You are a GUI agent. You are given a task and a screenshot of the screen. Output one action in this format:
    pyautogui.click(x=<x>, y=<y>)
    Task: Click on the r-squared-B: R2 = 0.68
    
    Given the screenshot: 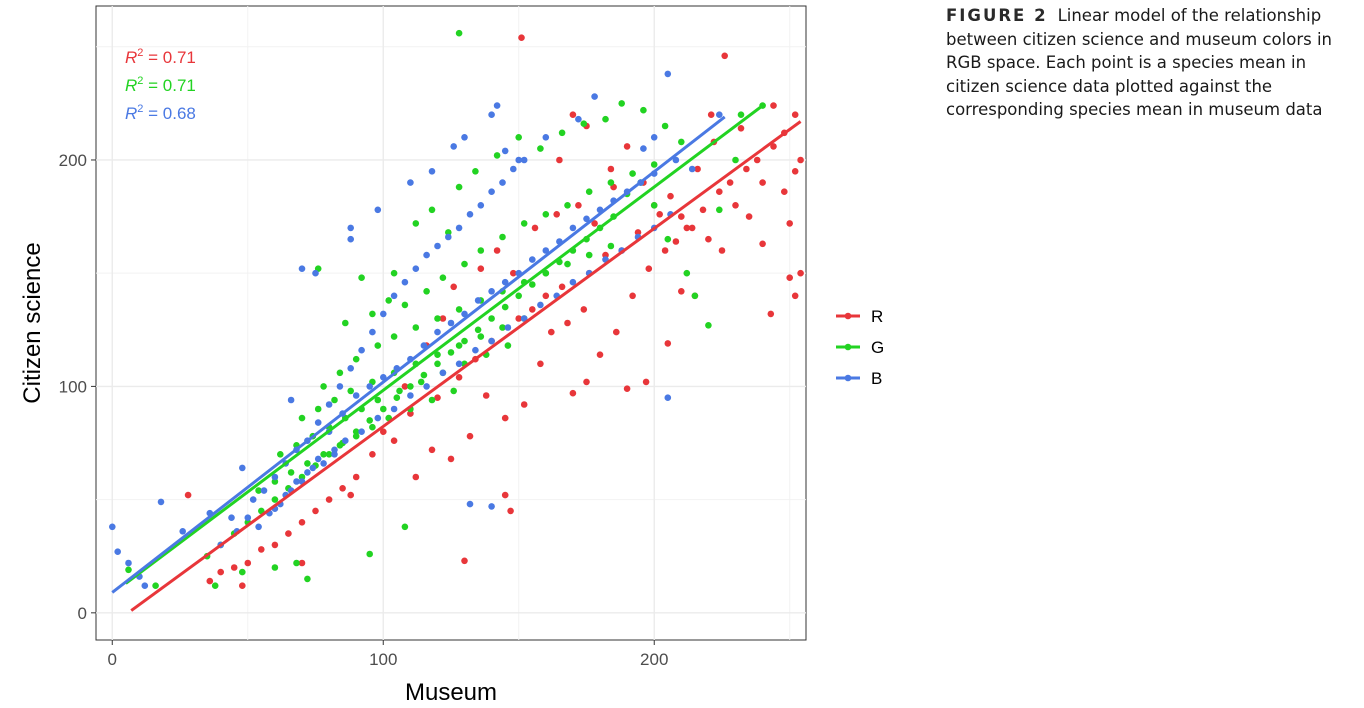 What is the action you would take?
    pyautogui.click(x=160, y=113)
    